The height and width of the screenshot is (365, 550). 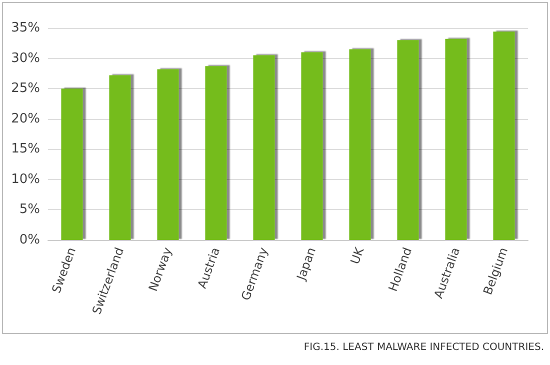 What do you see at coordinates (25, 28) in the screenshot?
I see `y-tick-label: 35%` at bounding box center [25, 28].